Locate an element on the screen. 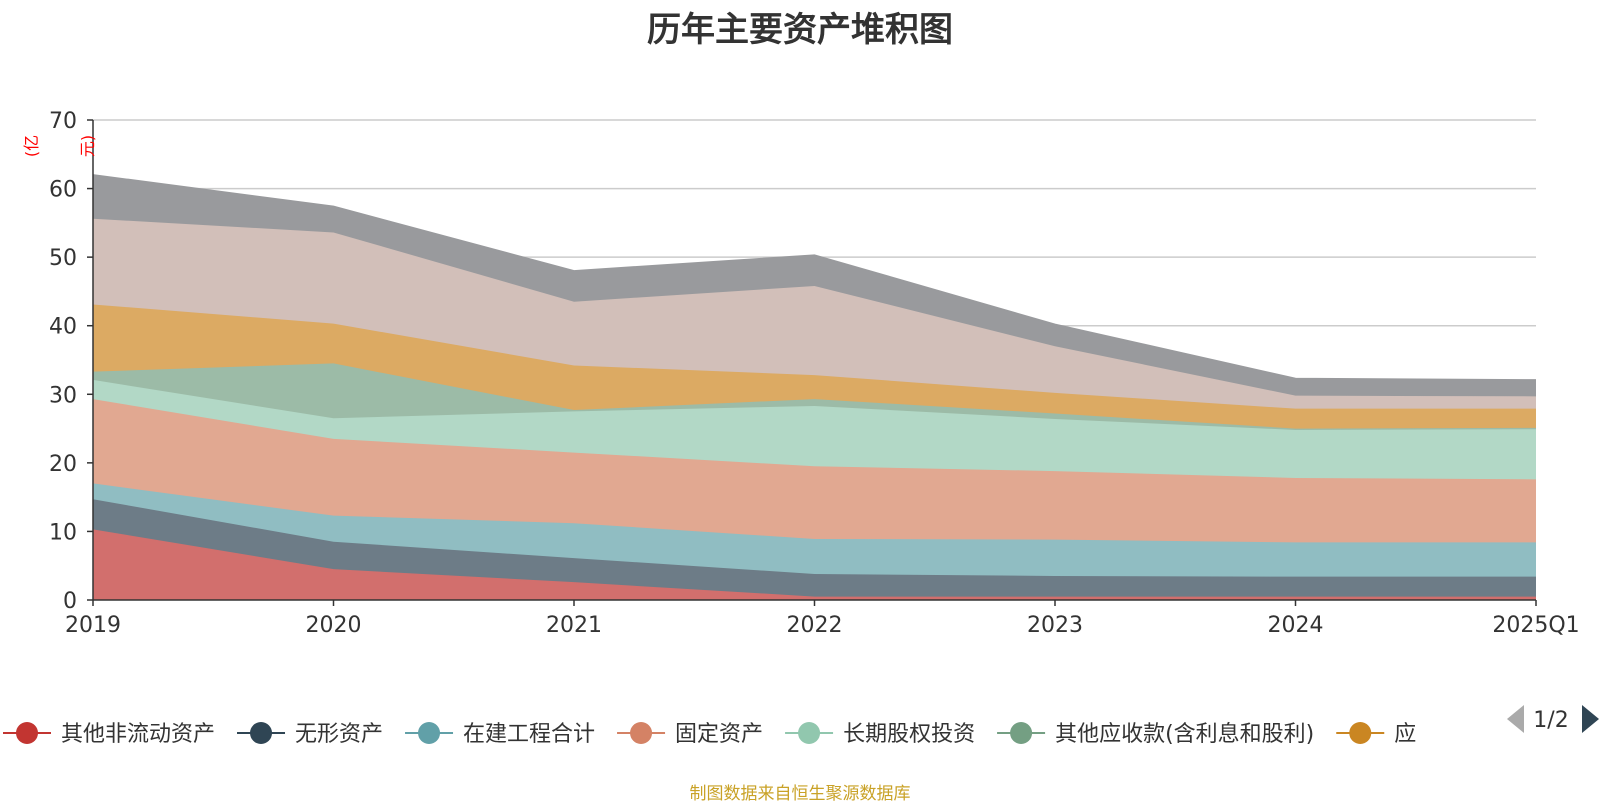 The height and width of the screenshot is (804, 1600). legend-item: 在建工程合计 is located at coordinates (500, 734).